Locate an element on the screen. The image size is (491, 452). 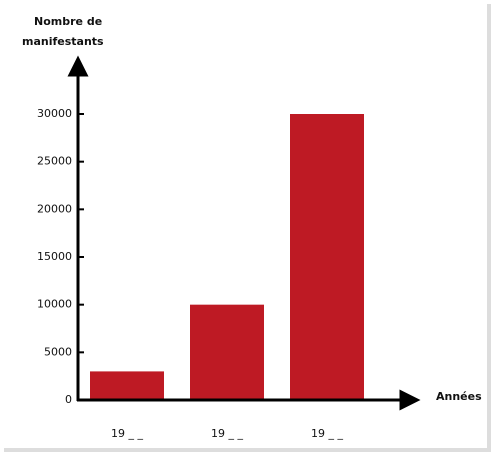
y-axis-label: Nombre de is located at coordinates (68, 21).